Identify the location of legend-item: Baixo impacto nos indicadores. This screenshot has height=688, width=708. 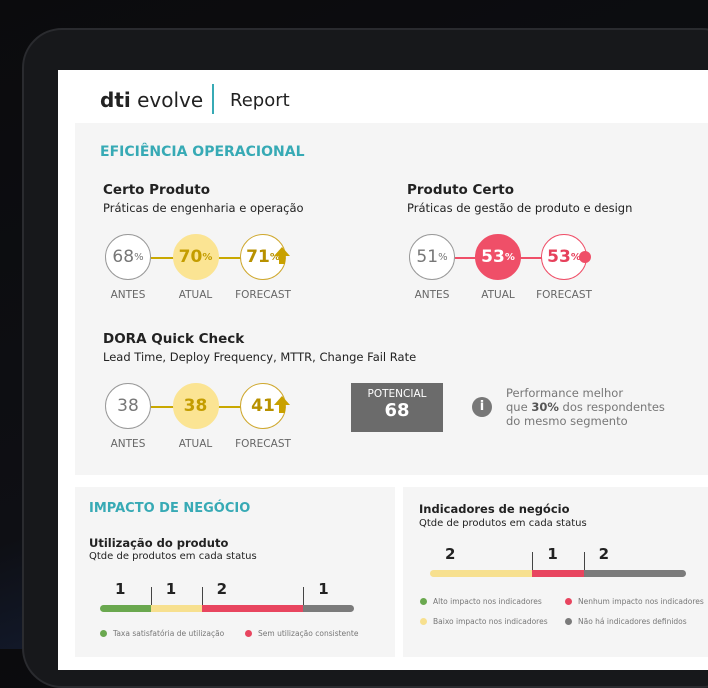
(484, 621).